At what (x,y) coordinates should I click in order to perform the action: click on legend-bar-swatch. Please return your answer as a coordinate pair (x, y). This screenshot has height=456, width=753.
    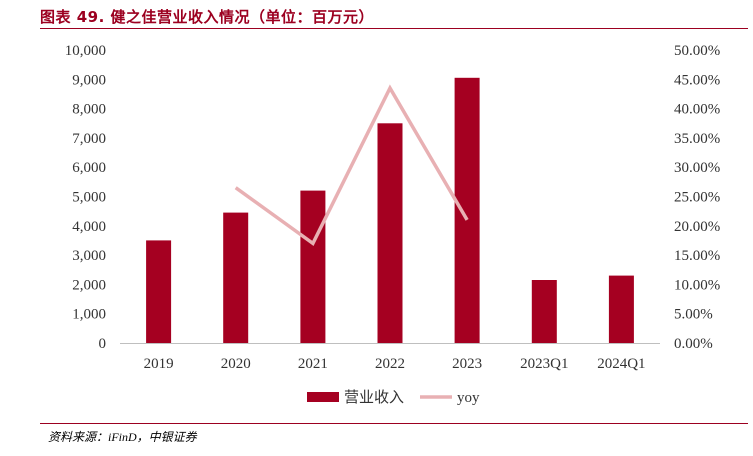
    Looking at the image, I should click on (323, 397).